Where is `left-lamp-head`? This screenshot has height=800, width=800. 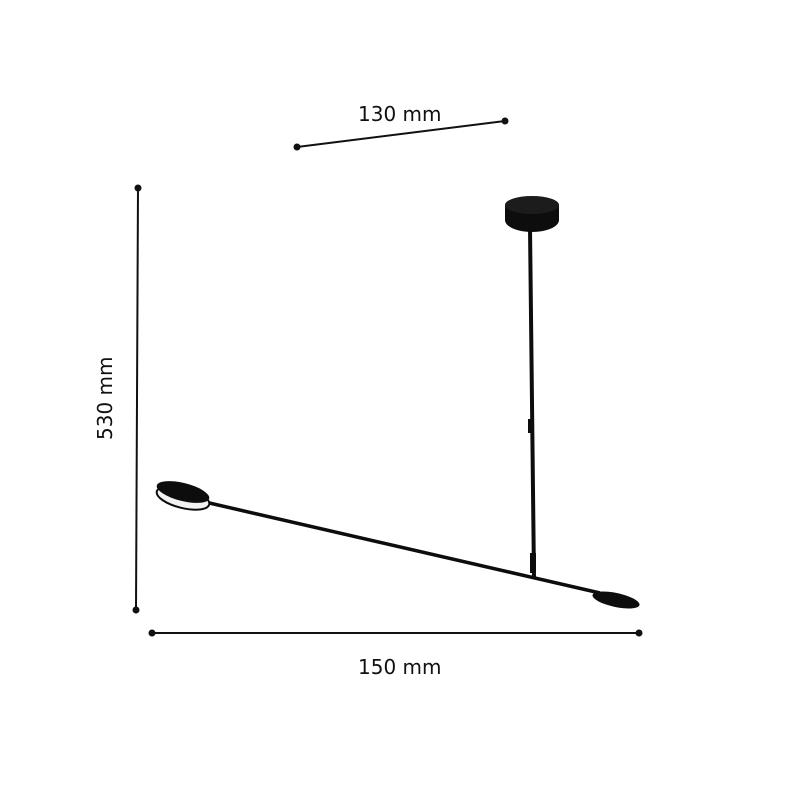
left-lamp-head is located at coordinates (183, 496).